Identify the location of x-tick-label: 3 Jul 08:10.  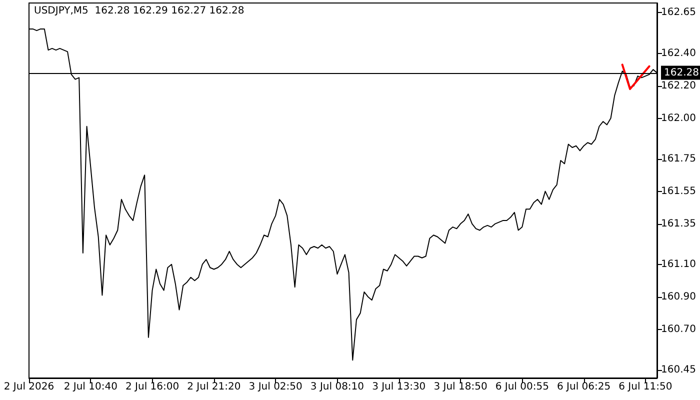
(337, 387).